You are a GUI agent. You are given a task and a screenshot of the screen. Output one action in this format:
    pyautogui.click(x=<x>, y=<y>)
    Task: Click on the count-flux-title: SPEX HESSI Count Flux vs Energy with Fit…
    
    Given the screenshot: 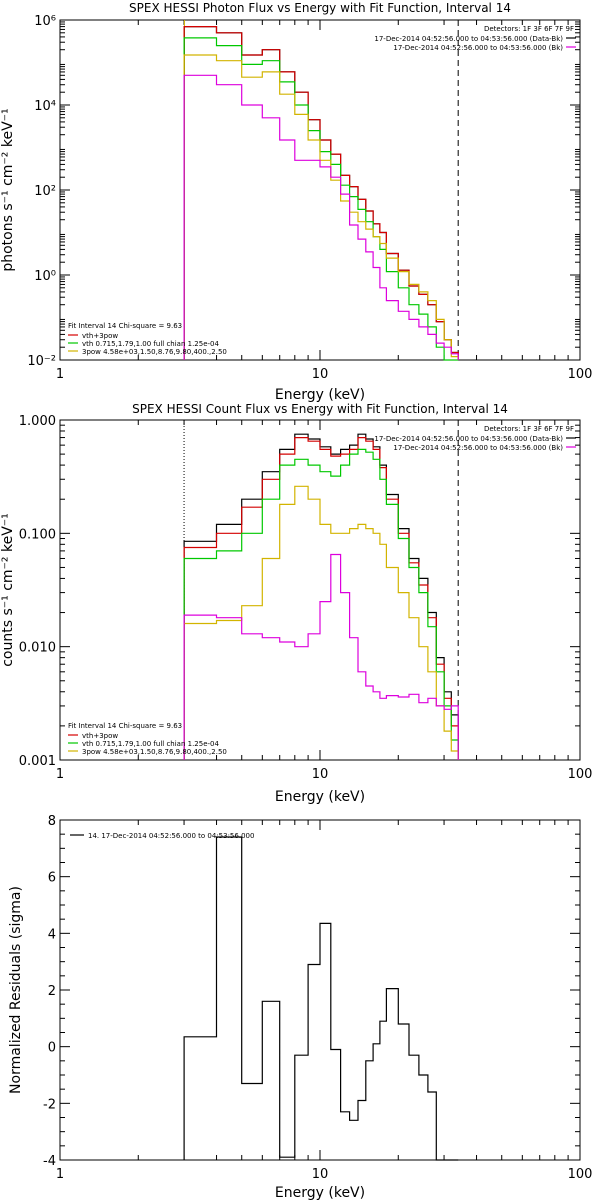 What is the action you would take?
    pyautogui.click(x=320, y=409)
    